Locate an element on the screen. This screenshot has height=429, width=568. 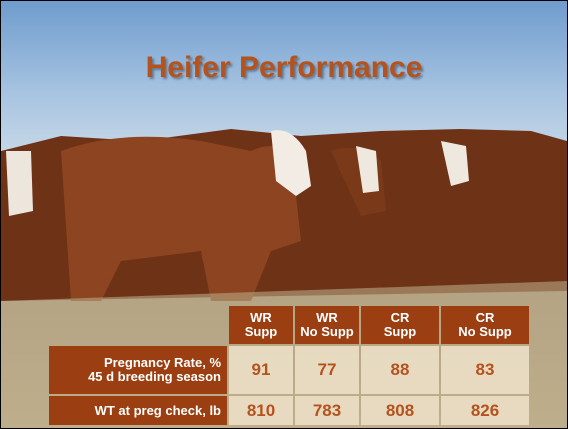
column-header: WR No Supp is located at coordinates (327, 325).